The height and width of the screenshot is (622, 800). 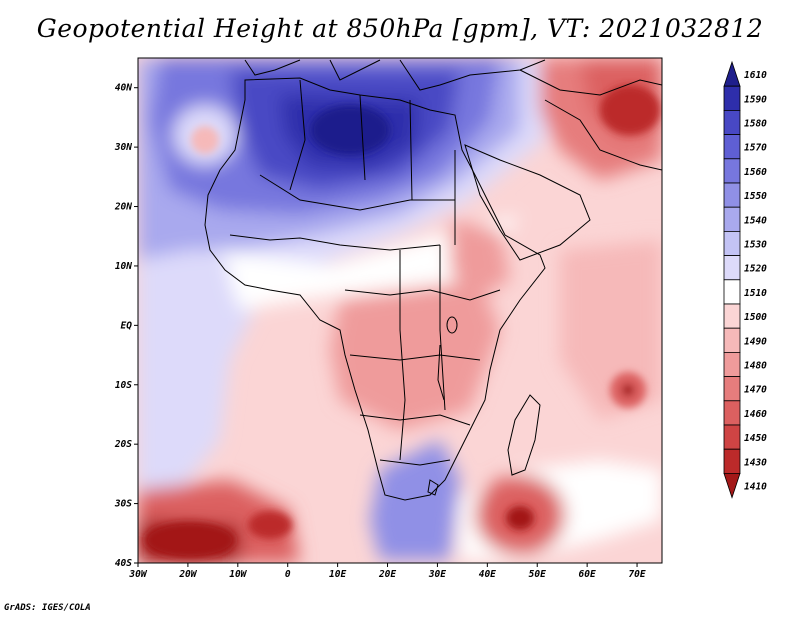 I want to click on lon-label: 60E, so click(x=587, y=574).